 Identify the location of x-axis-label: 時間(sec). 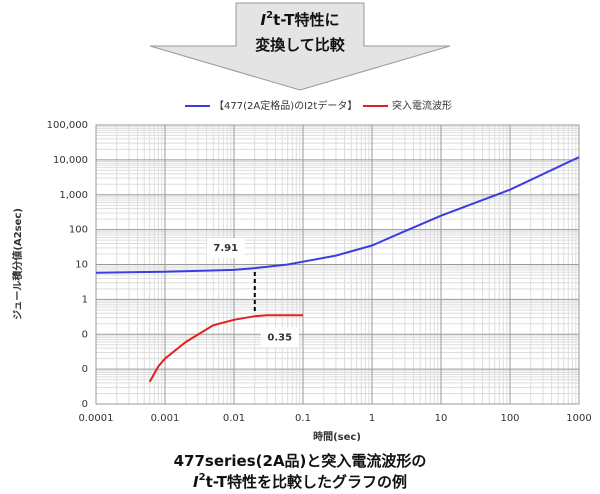
(337, 436).